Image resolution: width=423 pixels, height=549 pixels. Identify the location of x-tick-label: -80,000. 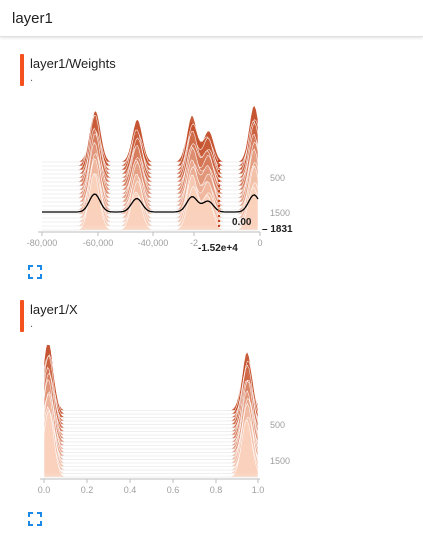
(42, 243).